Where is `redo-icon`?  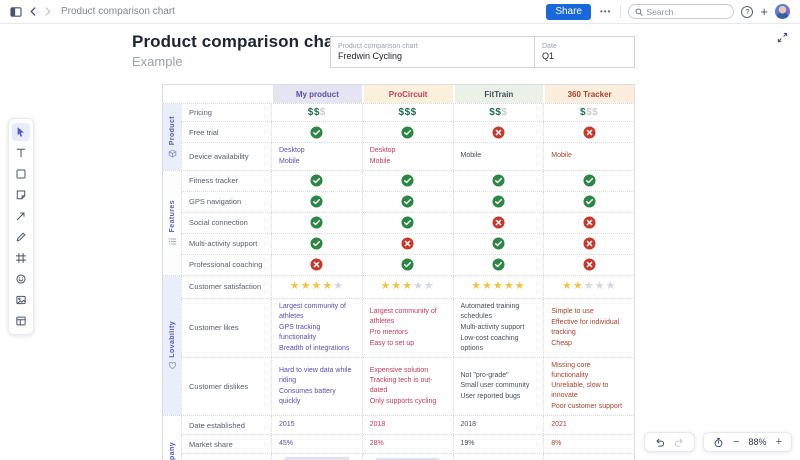 redo-icon is located at coordinates (679, 442).